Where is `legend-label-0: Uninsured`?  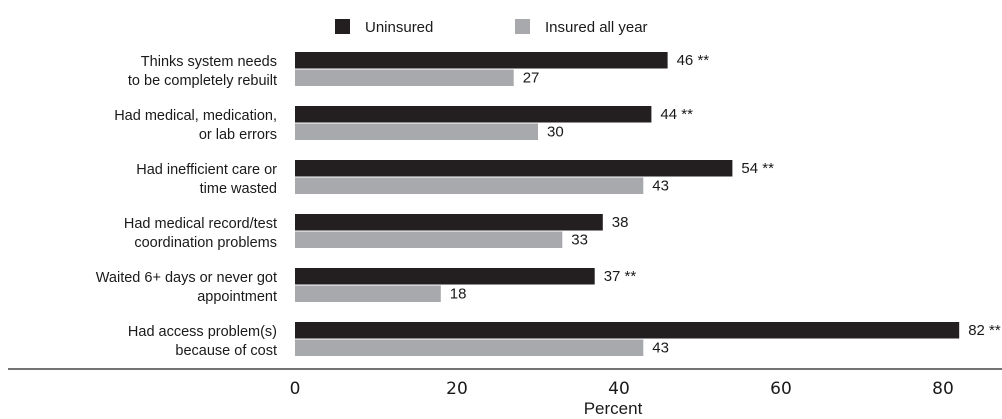
legend-label-0: Uninsured is located at coordinates (399, 27).